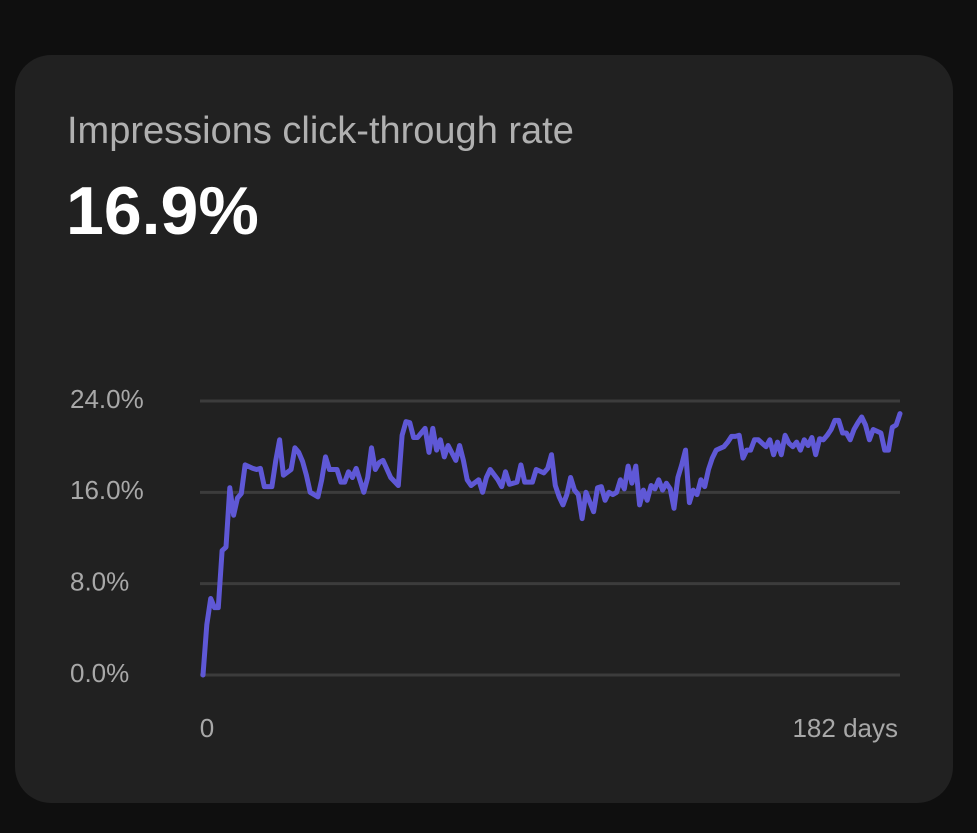 Image resolution: width=977 pixels, height=833 pixels. I want to click on y-tick-label: 24.0%, so click(107, 399).